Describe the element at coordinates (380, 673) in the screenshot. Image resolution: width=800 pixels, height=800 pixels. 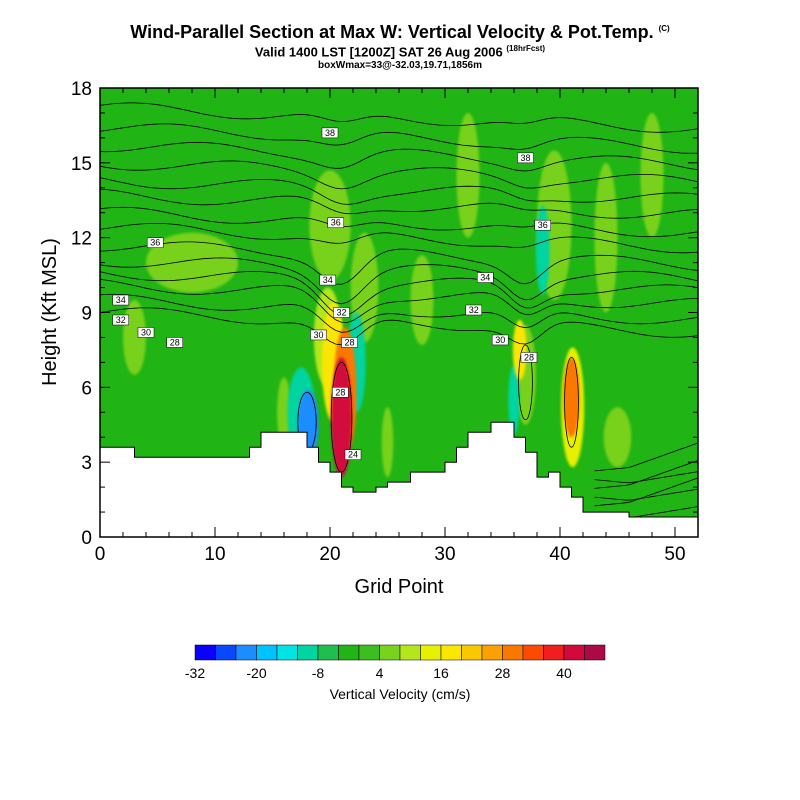
I see `colorbar-tick-label: 4` at that location.